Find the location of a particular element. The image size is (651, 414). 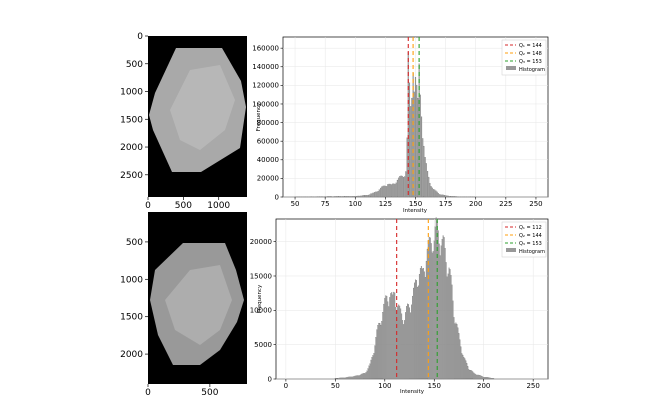

bottom-histogram-xticks: 0 50 100 150 200 250 is located at coordinates (412, 384).